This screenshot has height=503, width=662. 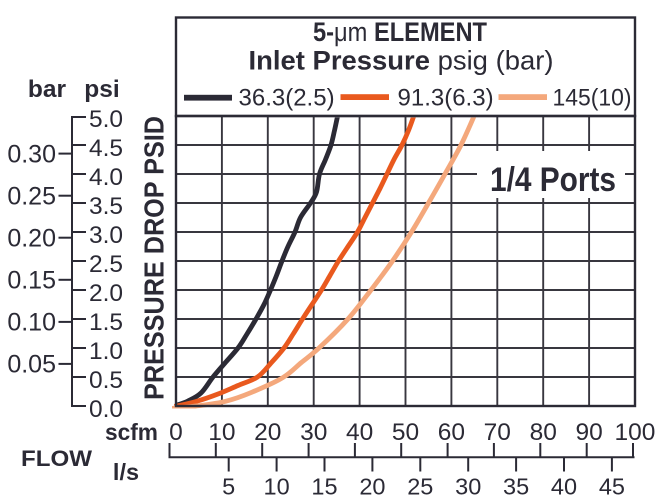 What do you see at coordinates (31, 281) in the screenshot?
I see `svg-text: 0.15` at bounding box center [31, 281].